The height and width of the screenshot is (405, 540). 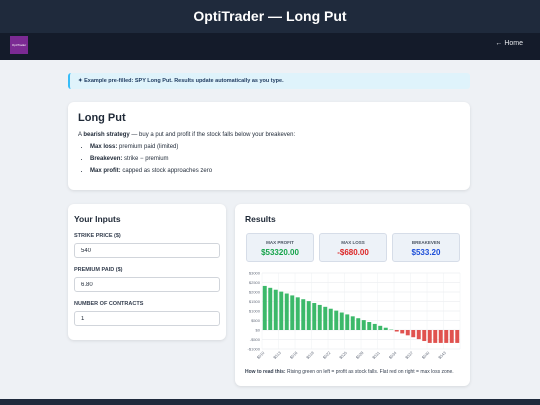 What do you see at coordinates (353, 252) in the screenshot?
I see `stat-value: -$680.00` at bounding box center [353, 252].